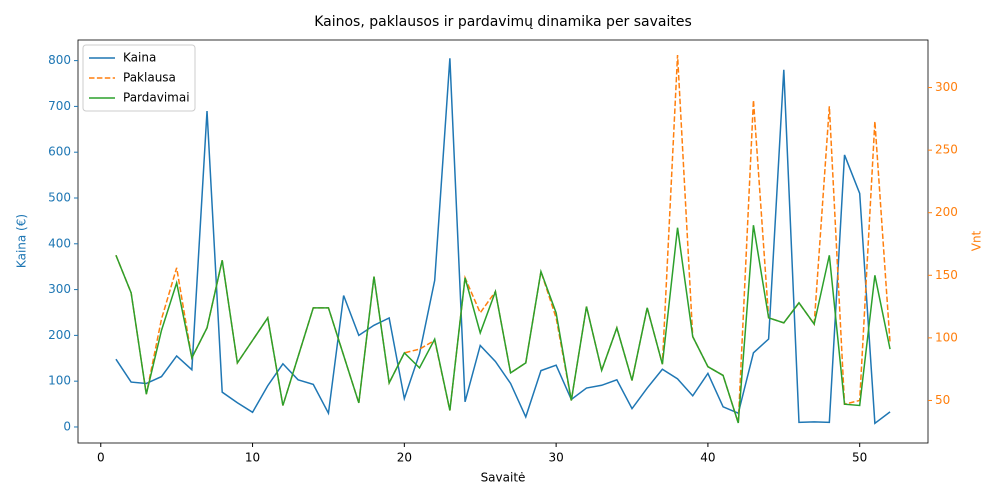 The image size is (1000, 500). What do you see at coordinates (252, 458) in the screenshot?
I see `x-tick-label: 10` at bounding box center [252, 458].